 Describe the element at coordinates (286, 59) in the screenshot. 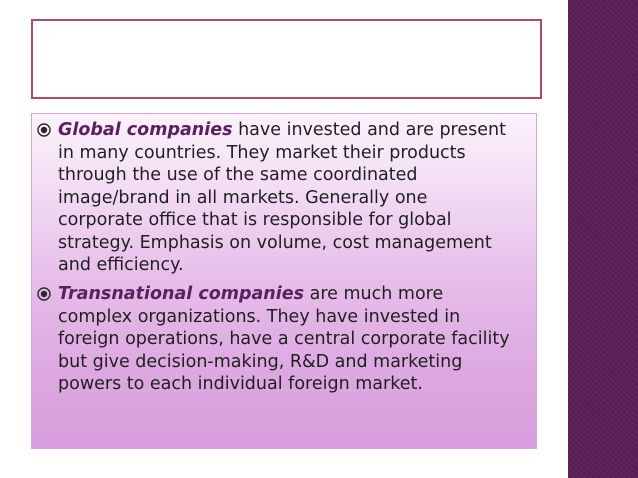

I see `title-placeholder` at that location.